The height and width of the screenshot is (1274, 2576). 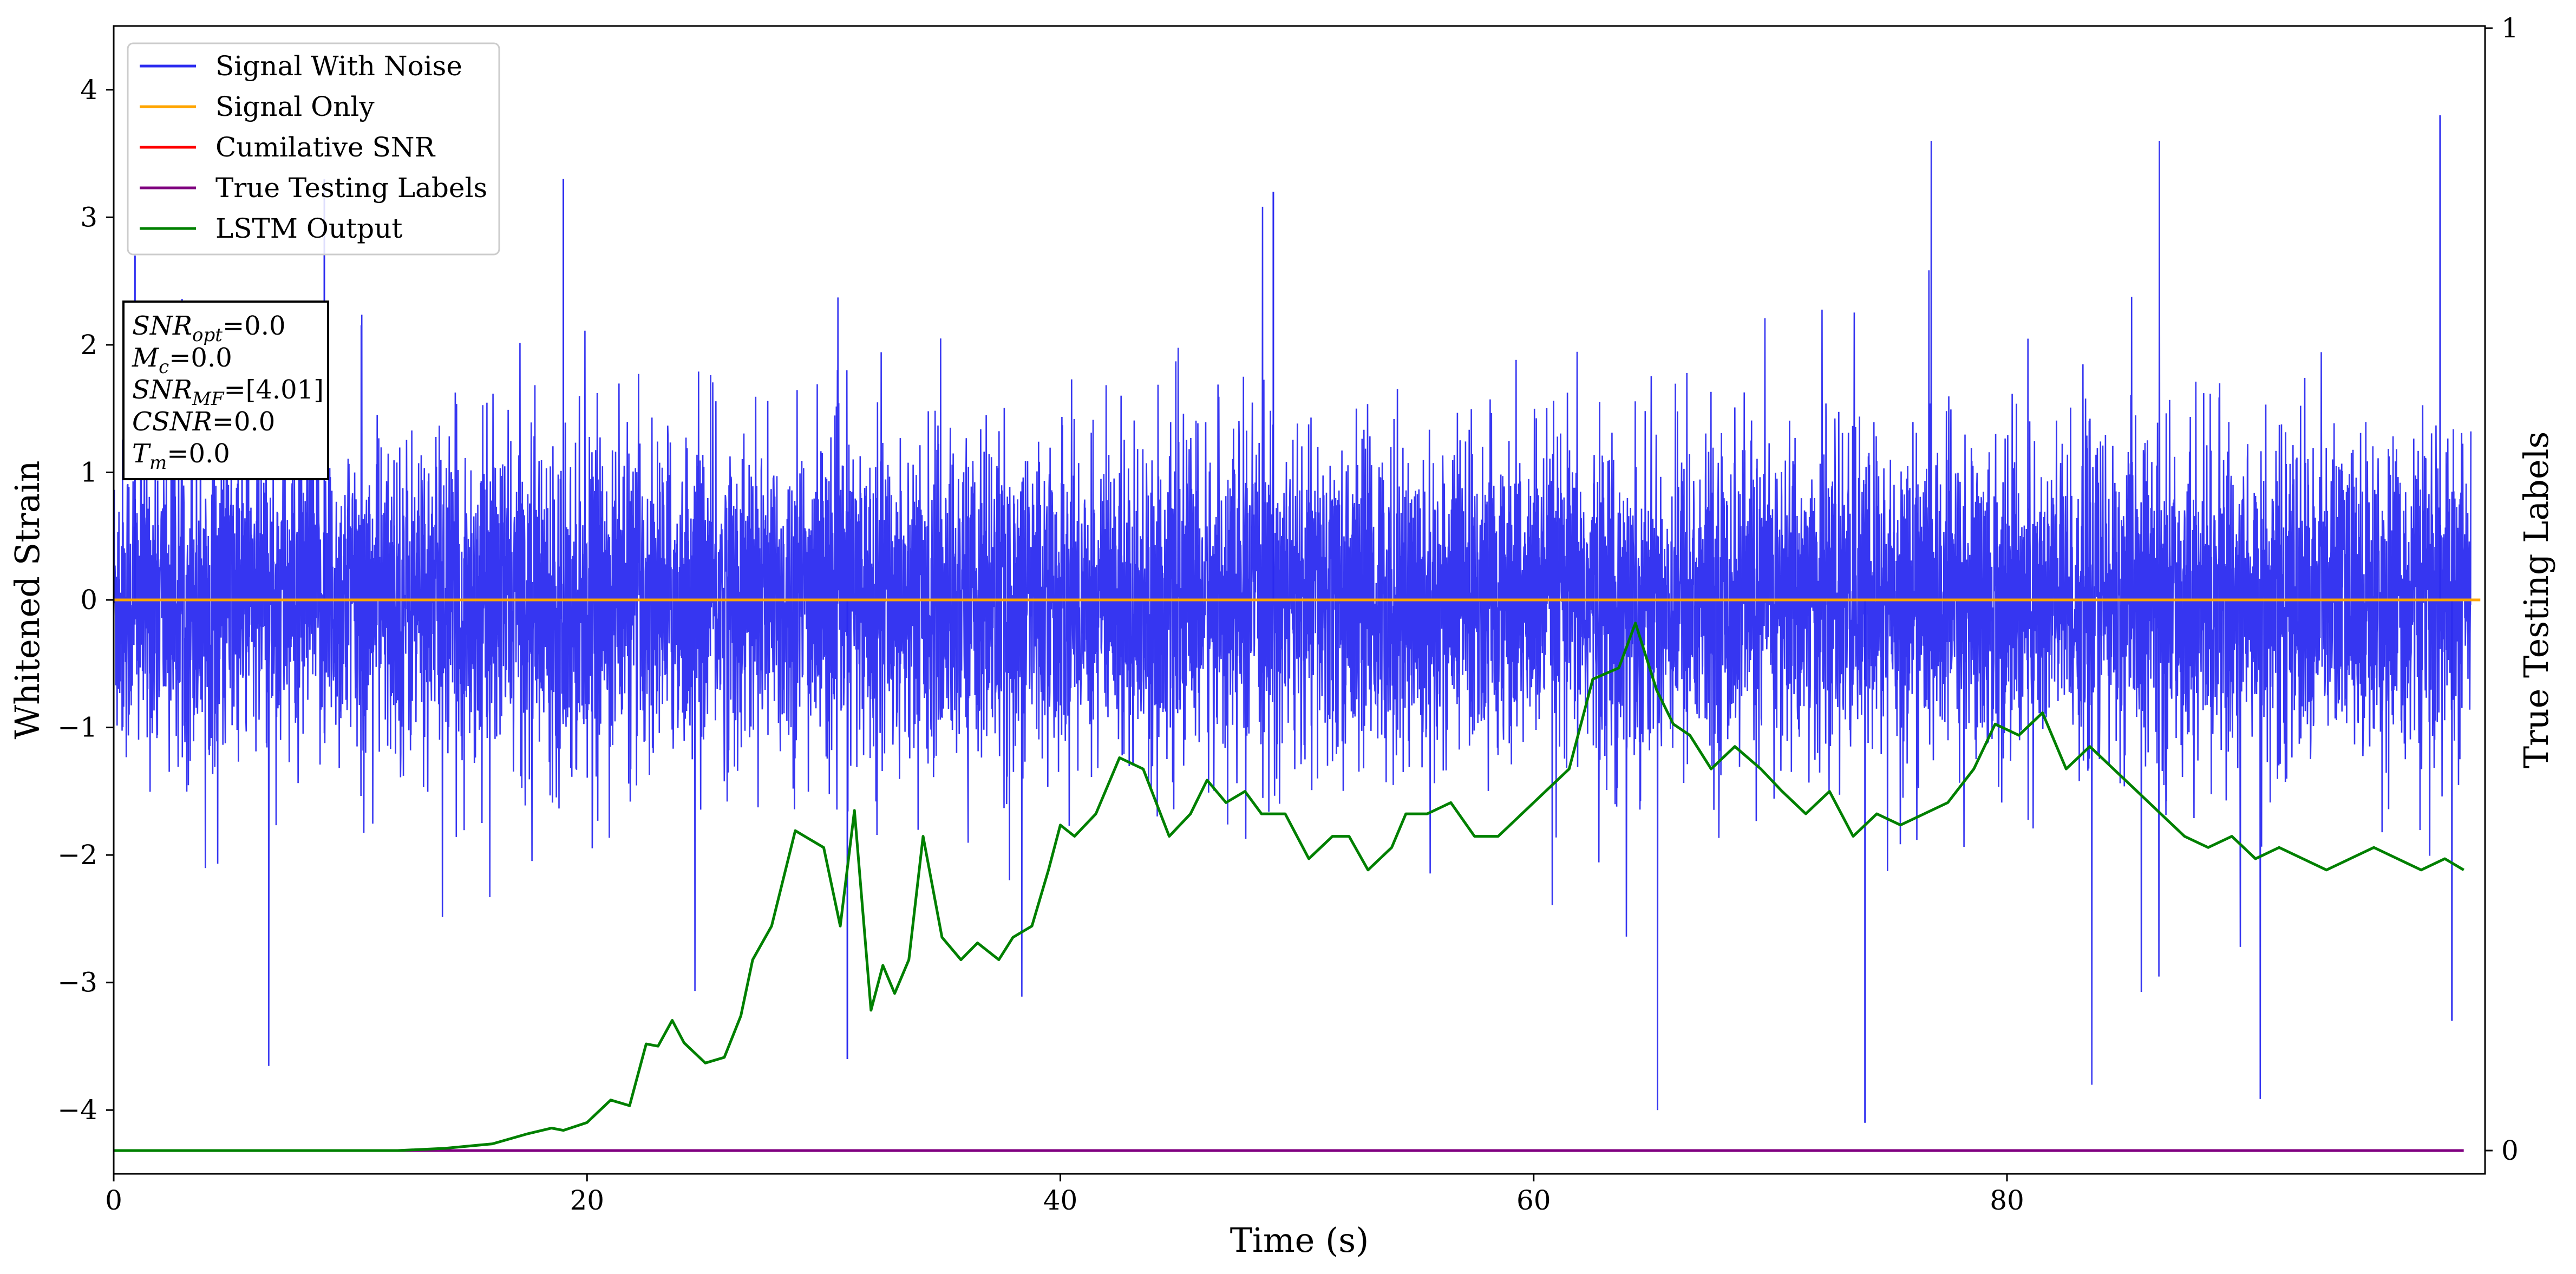 I want to click on x-tick-label-2: 40, so click(x=1060, y=1200).